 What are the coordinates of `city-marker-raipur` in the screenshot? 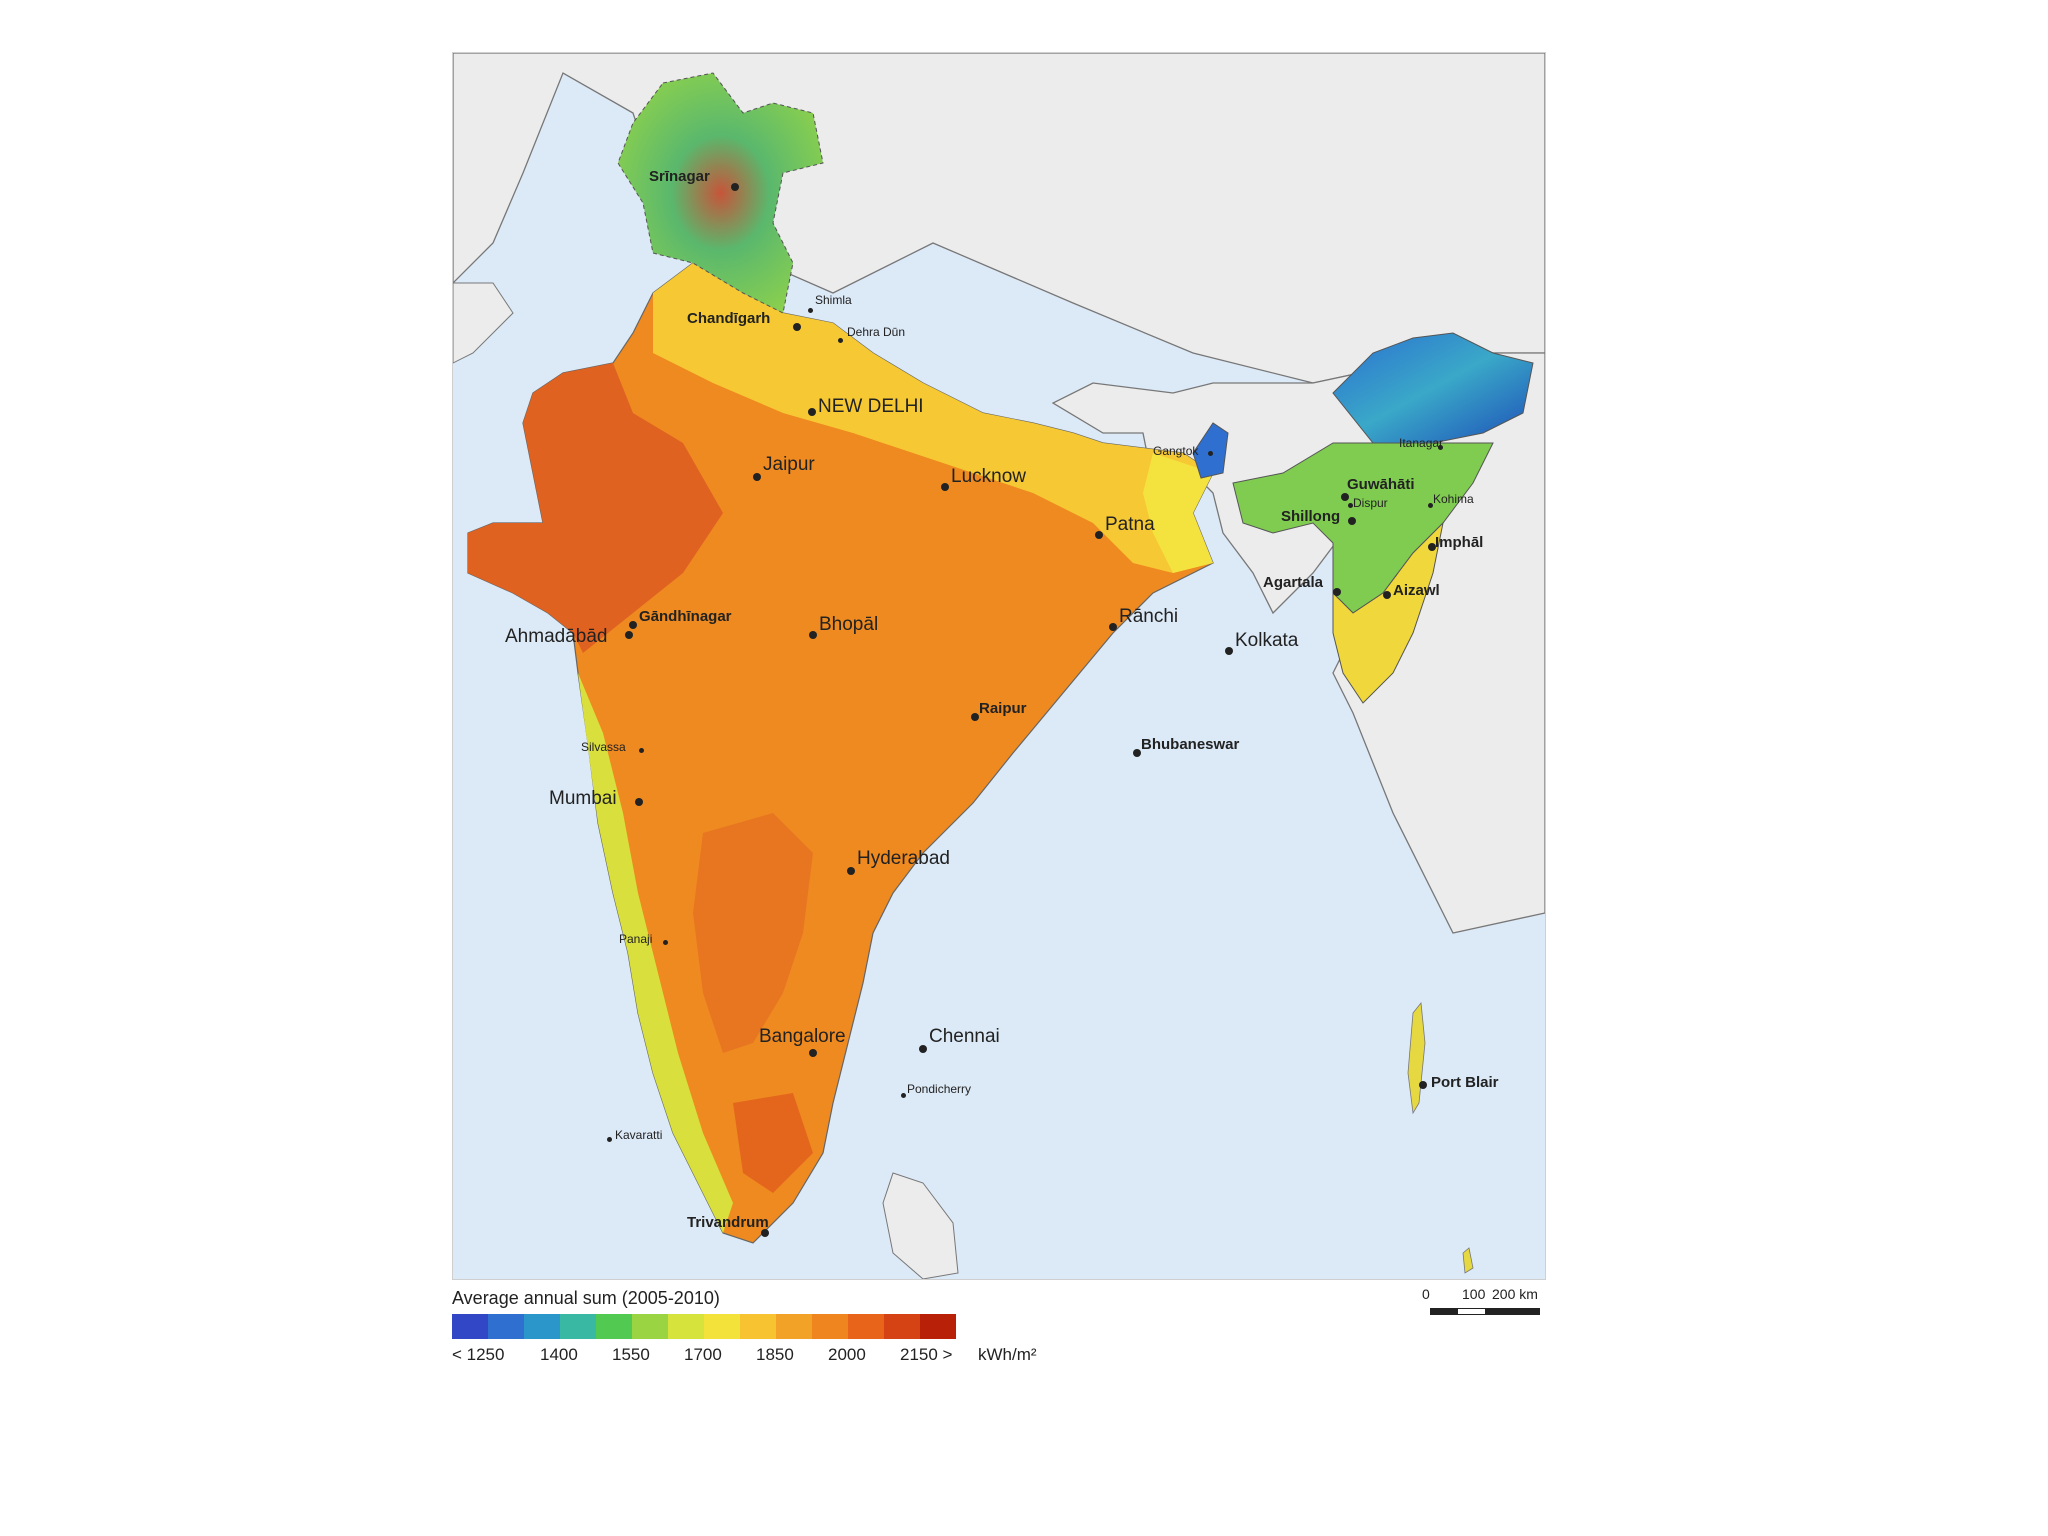 It's located at (975, 717).